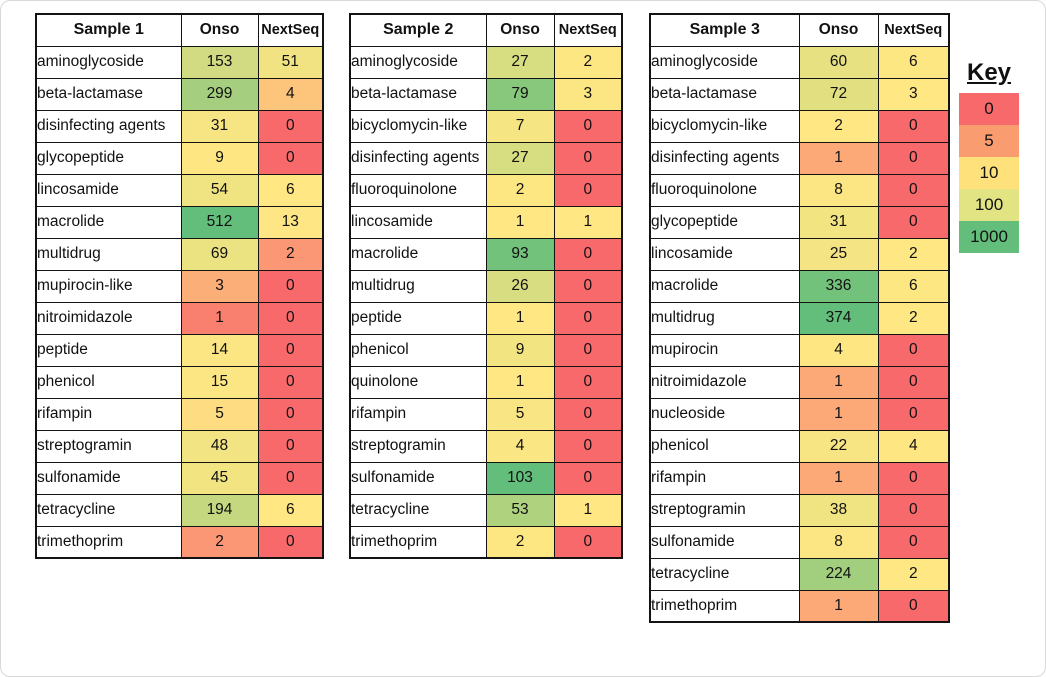 This screenshot has width=1046, height=677. I want to click on table-row: beta-lactamase 72 3, so click(799, 94).